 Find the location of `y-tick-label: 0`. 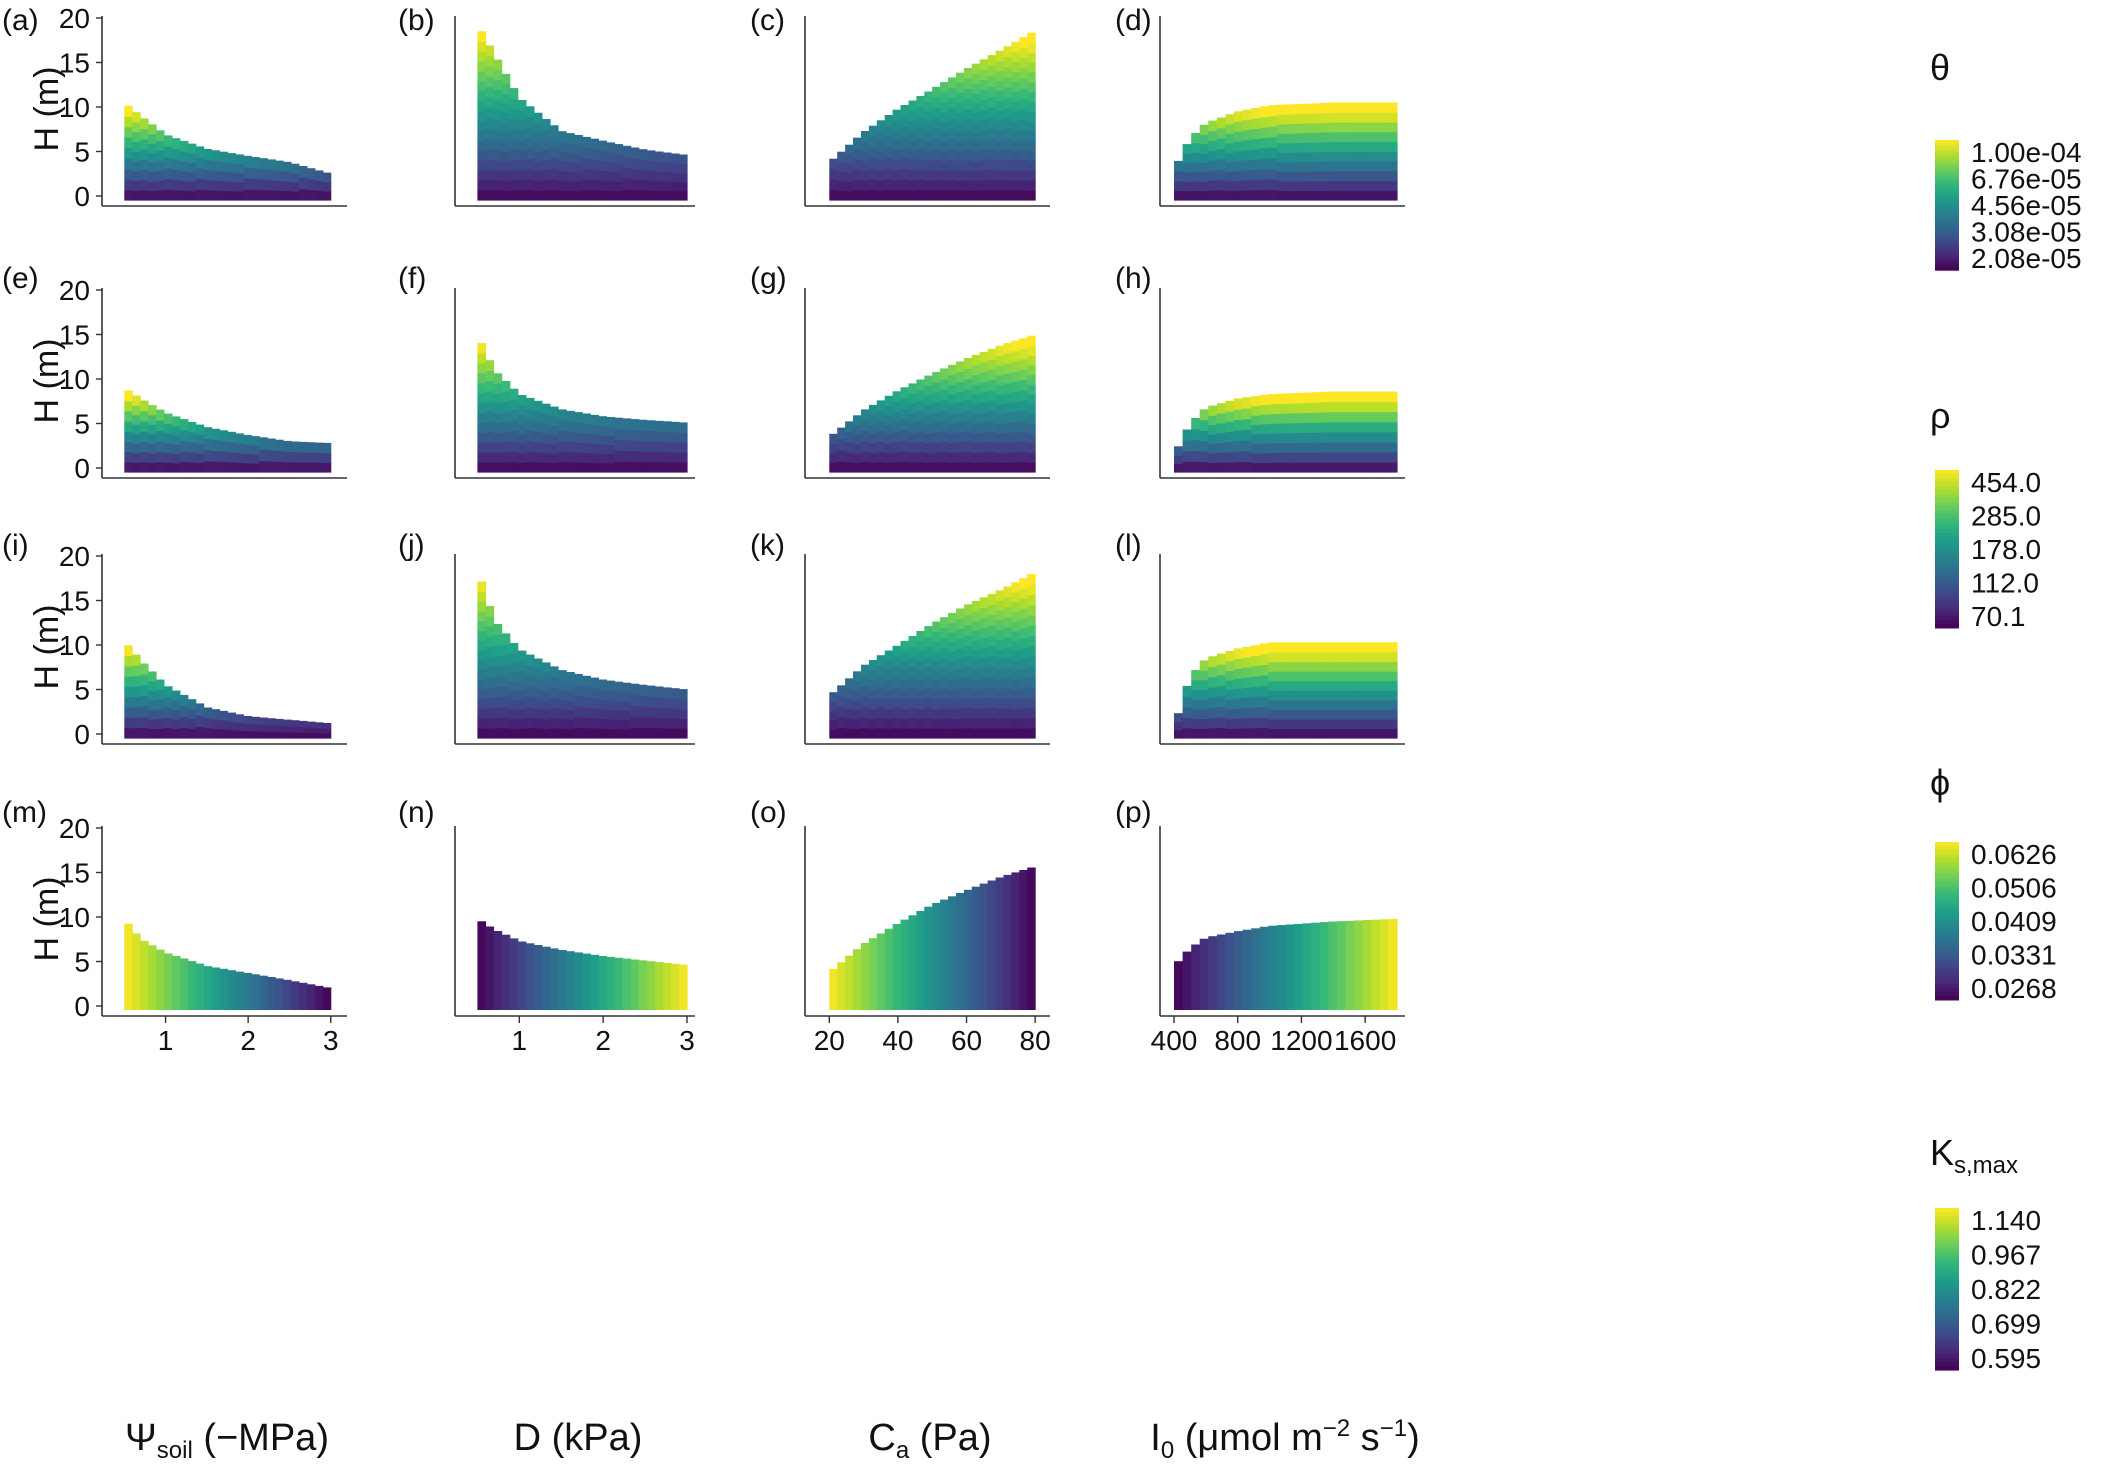

y-tick-label: 0 is located at coordinates (82, 734).